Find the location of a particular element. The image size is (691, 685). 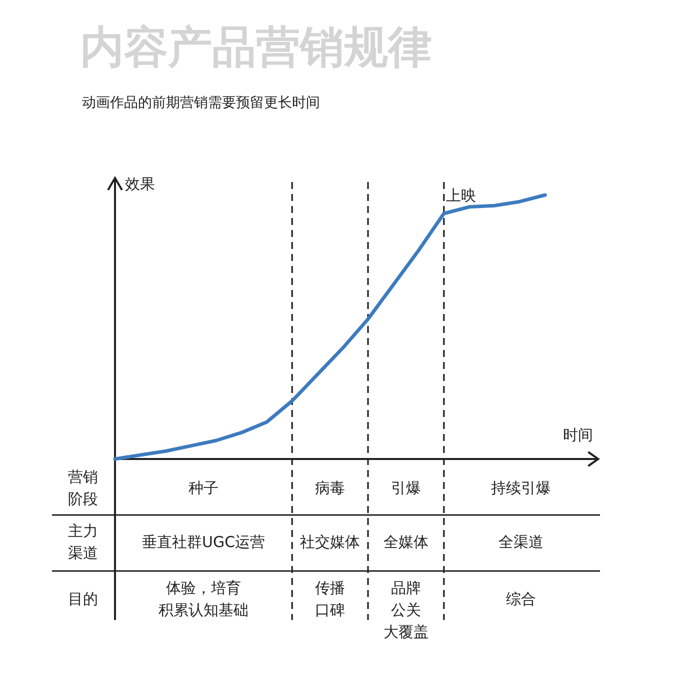

text: 持续引爆 is located at coordinates (521, 488).